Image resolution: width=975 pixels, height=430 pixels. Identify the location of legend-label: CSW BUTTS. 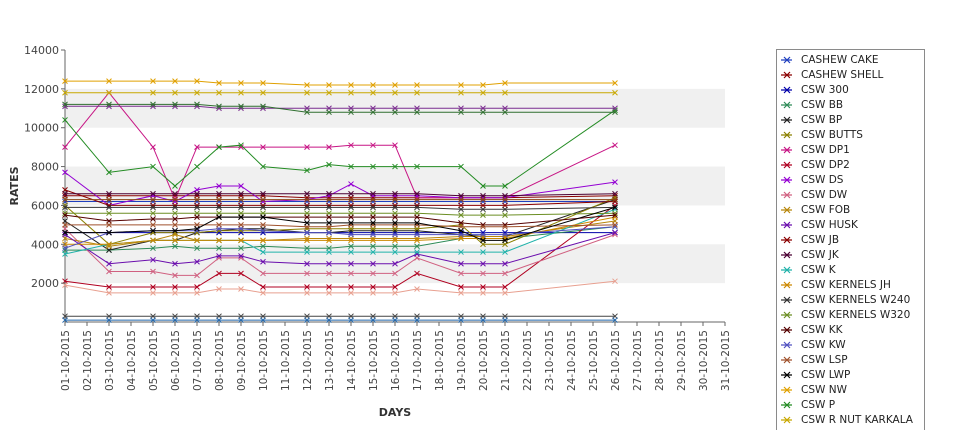
(832, 135).